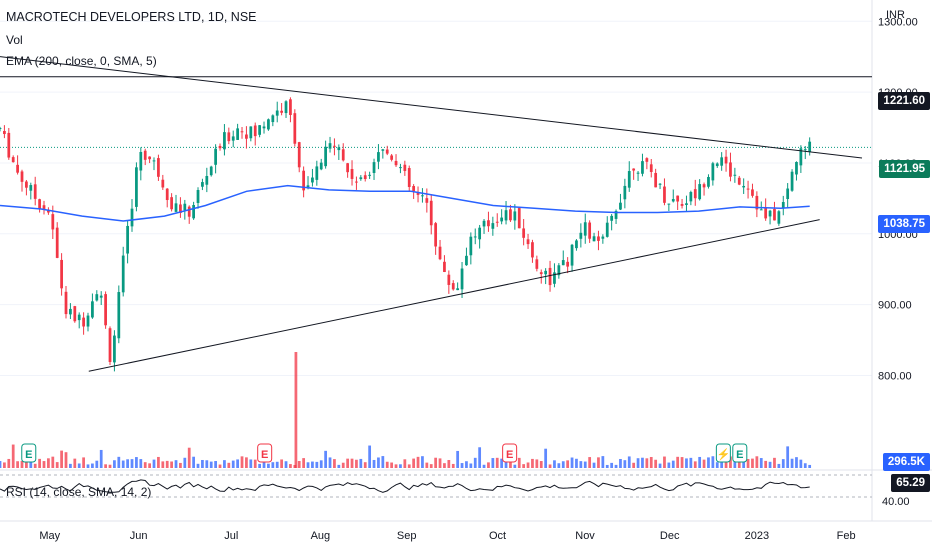 This screenshot has width=932, height=550. Describe the element at coordinates (14, 40) in the screenshot. I see `volume-legend: Vol` at that location.